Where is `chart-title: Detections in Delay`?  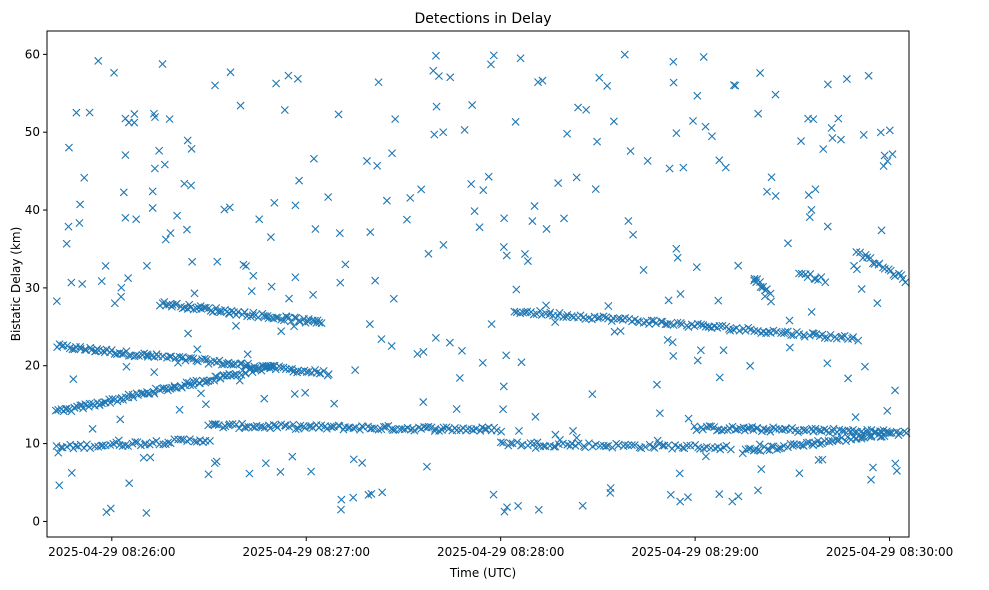 chart-title: Detections in Delay is located at coordinates (482, 19).